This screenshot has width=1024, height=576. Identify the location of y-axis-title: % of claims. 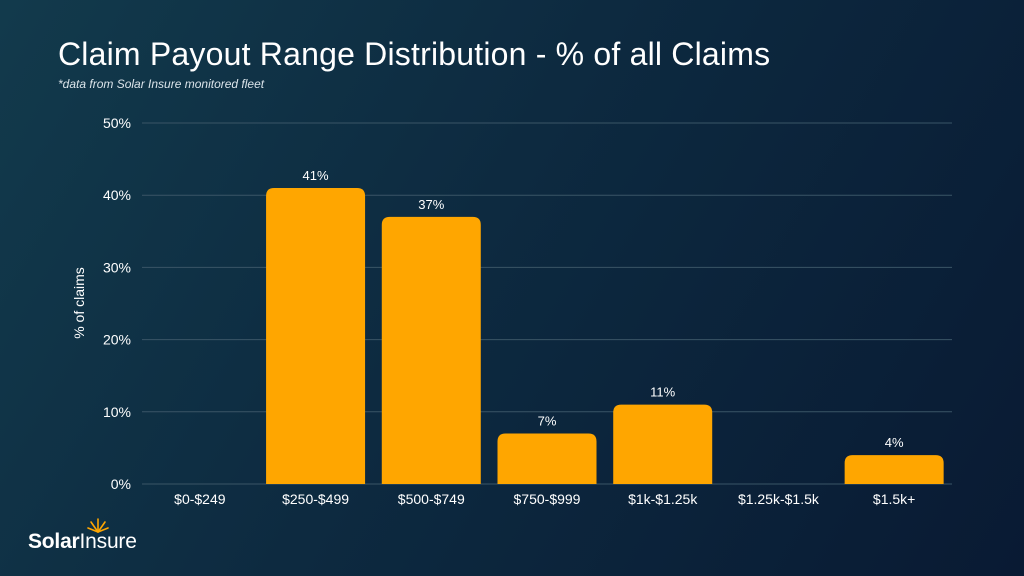
(79, 303).